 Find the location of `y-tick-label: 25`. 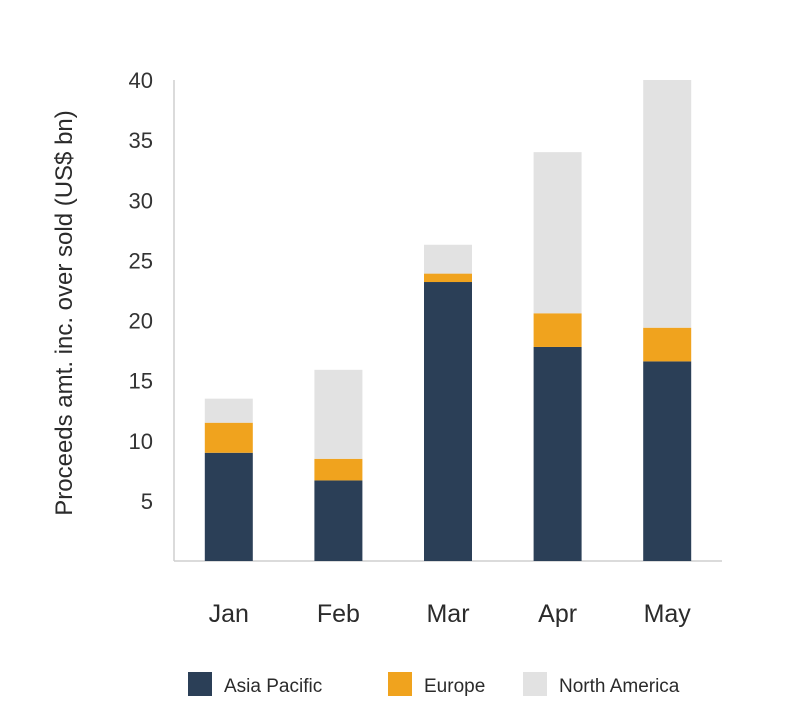

y-tick-label: 25 is located at coordinates (141, 260).